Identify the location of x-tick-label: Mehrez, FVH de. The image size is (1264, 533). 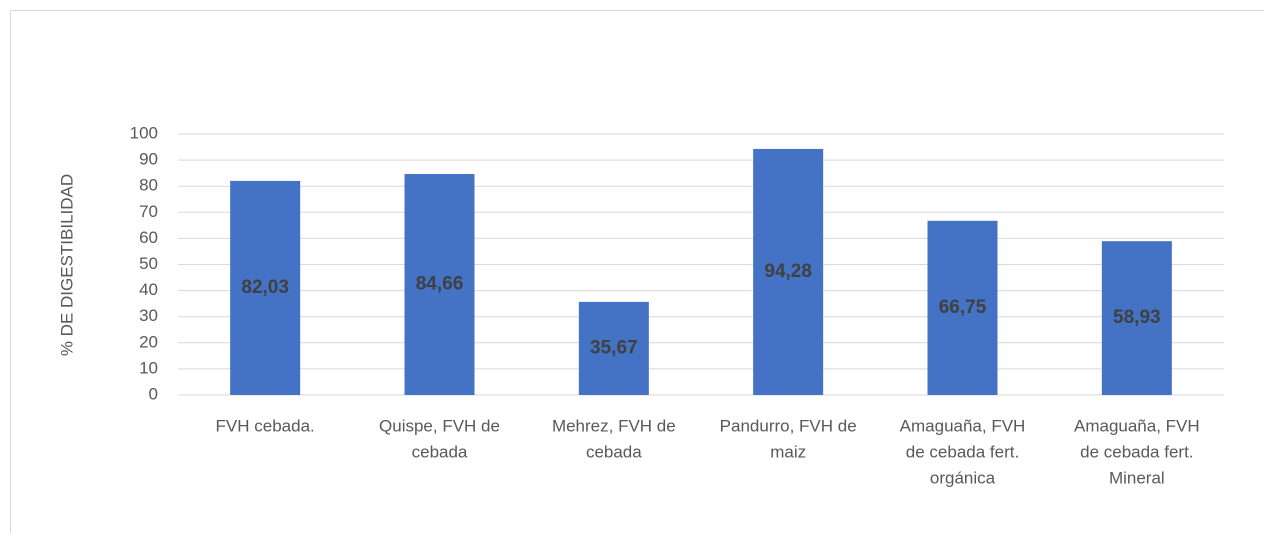
(614, 425).